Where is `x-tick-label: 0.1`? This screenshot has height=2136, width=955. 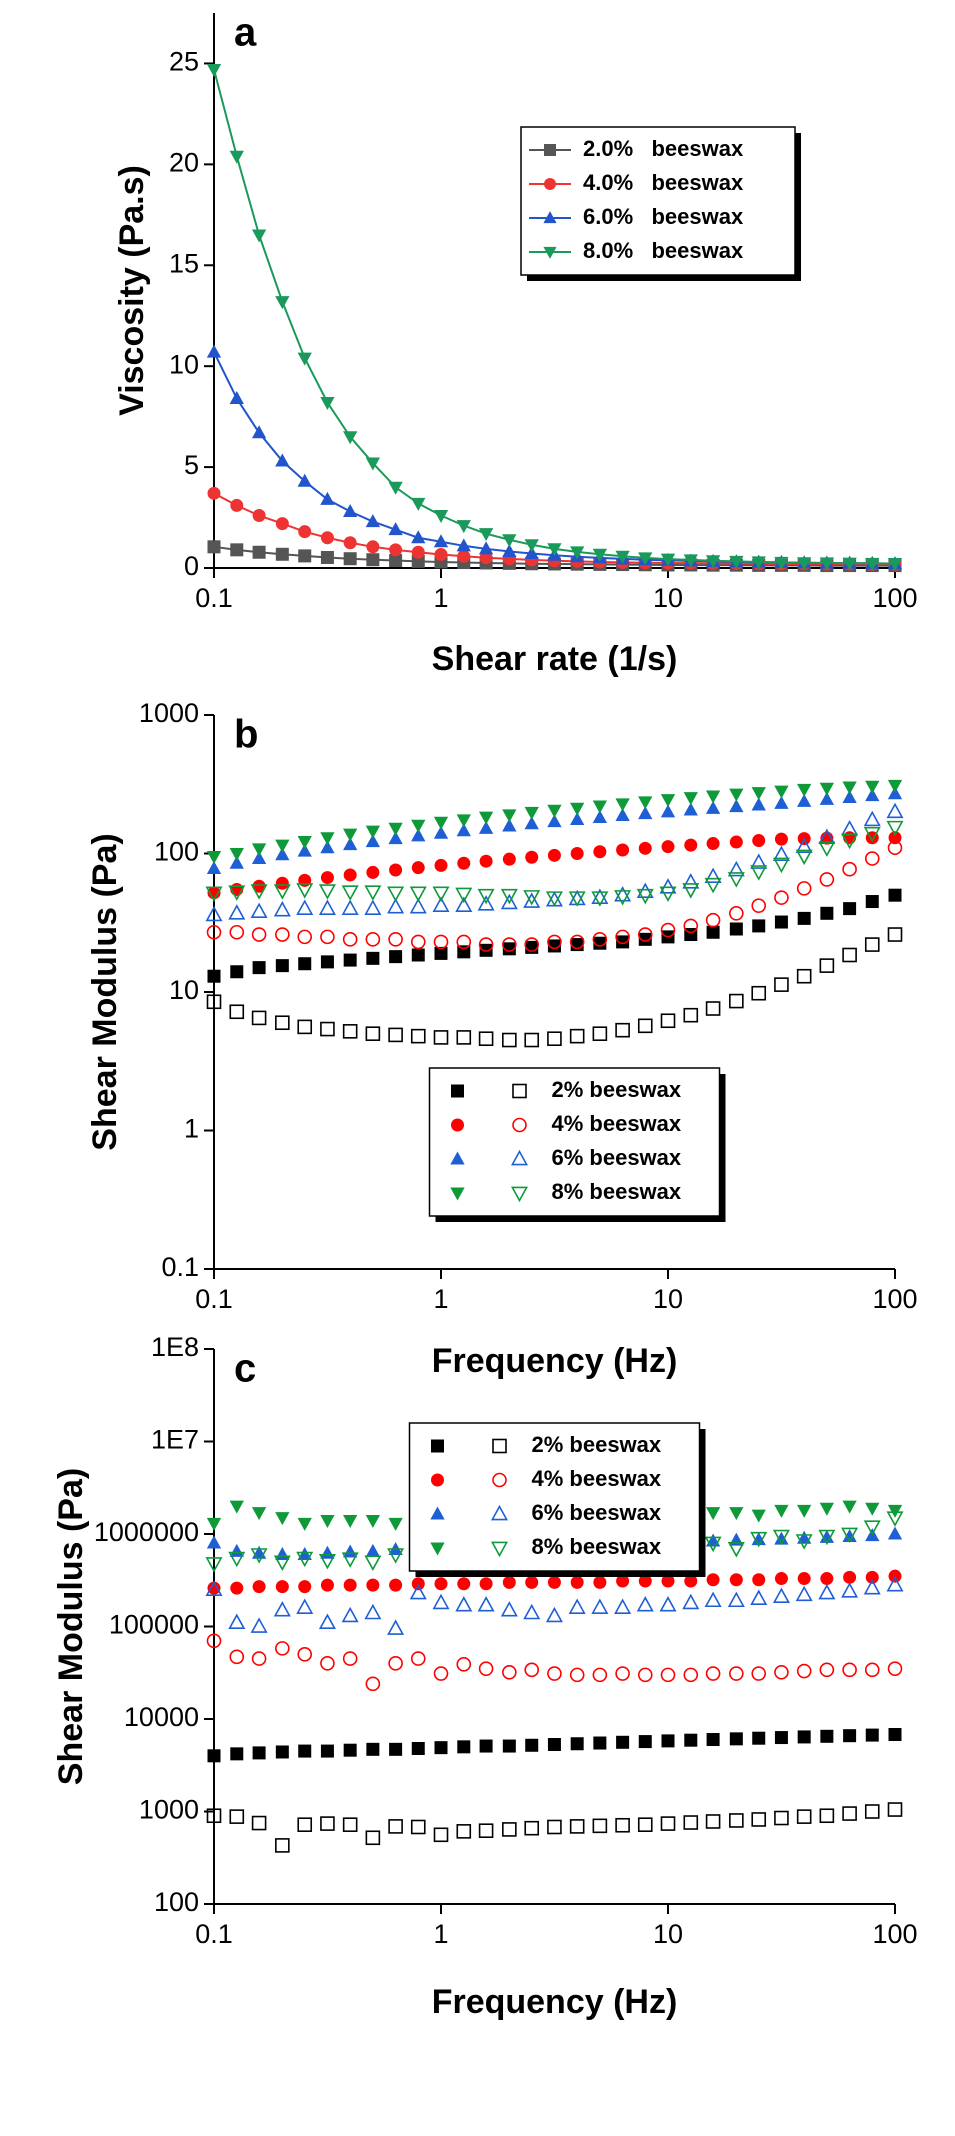
x-tick-label: 0.1 is located at coordinates (214, 1299).